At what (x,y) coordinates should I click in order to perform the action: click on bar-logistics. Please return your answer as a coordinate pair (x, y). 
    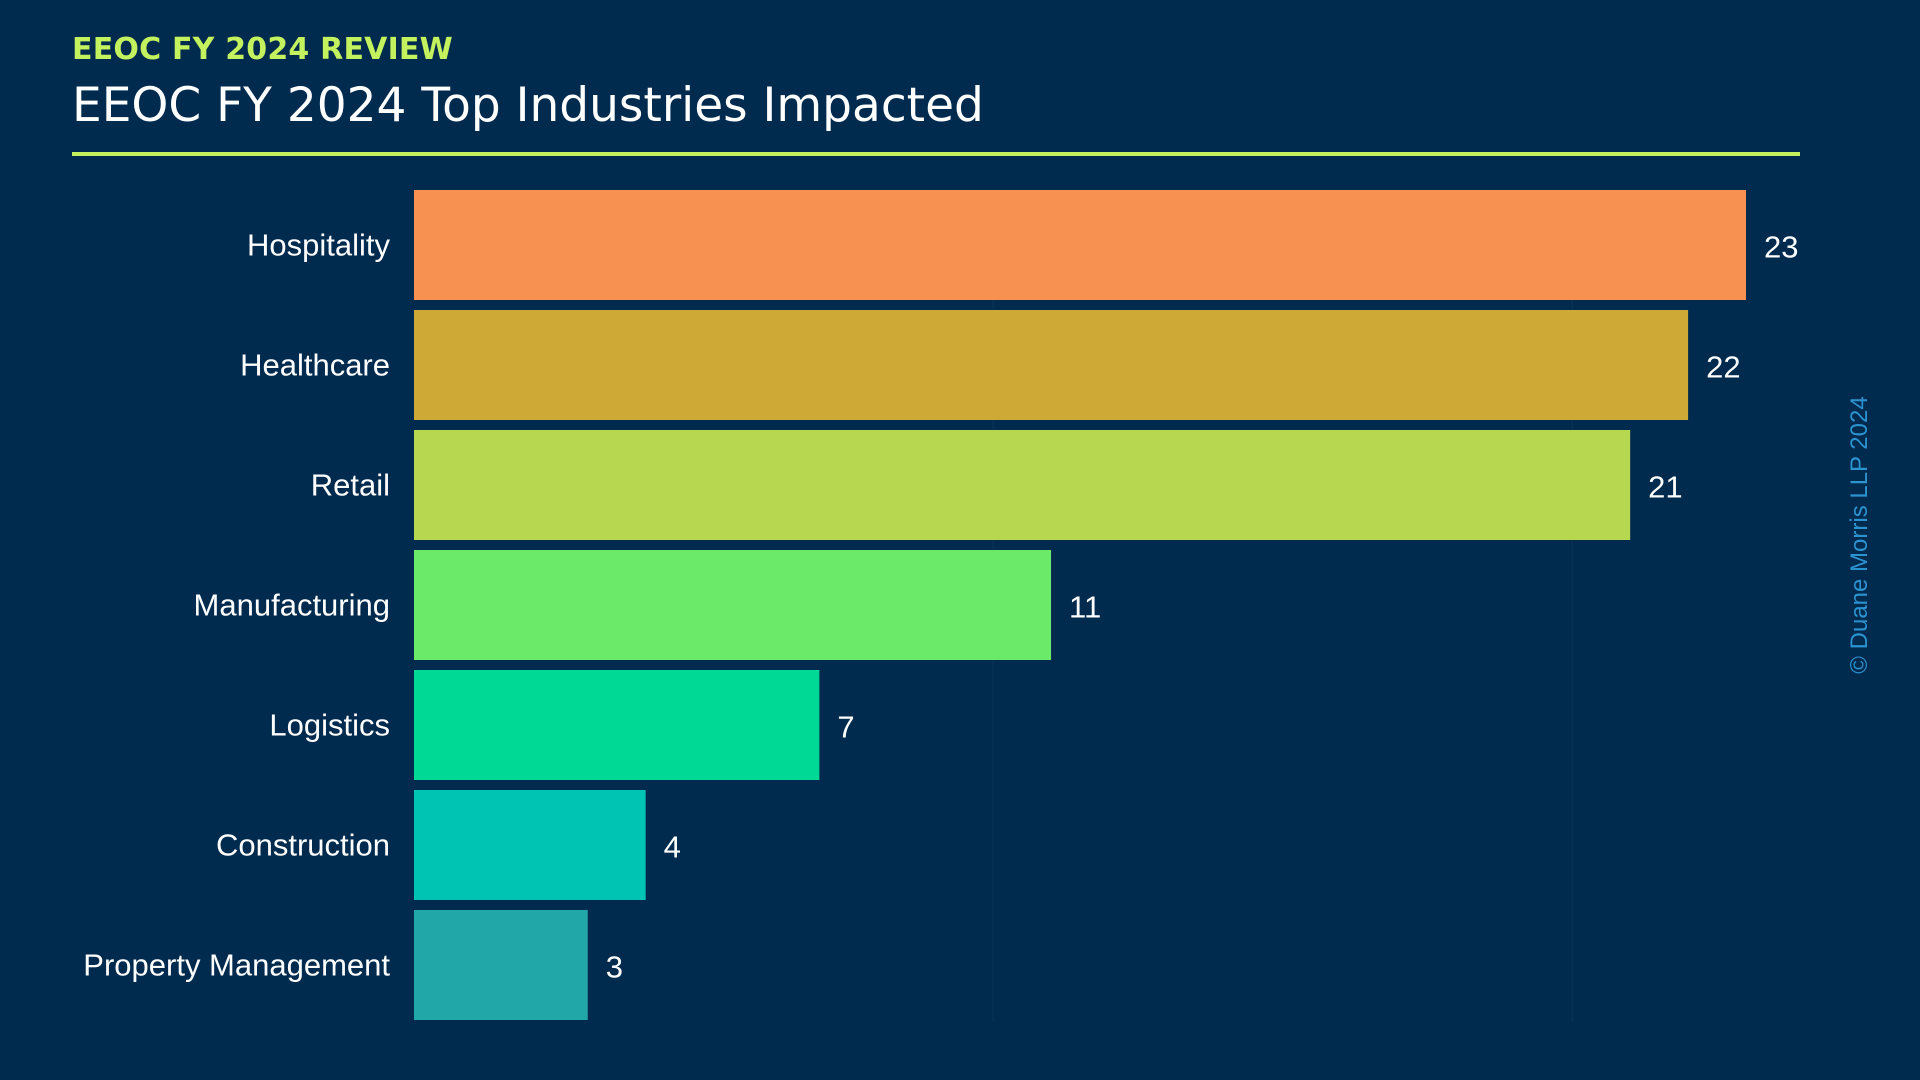
    Looking at the image, I should click on (617, 725).